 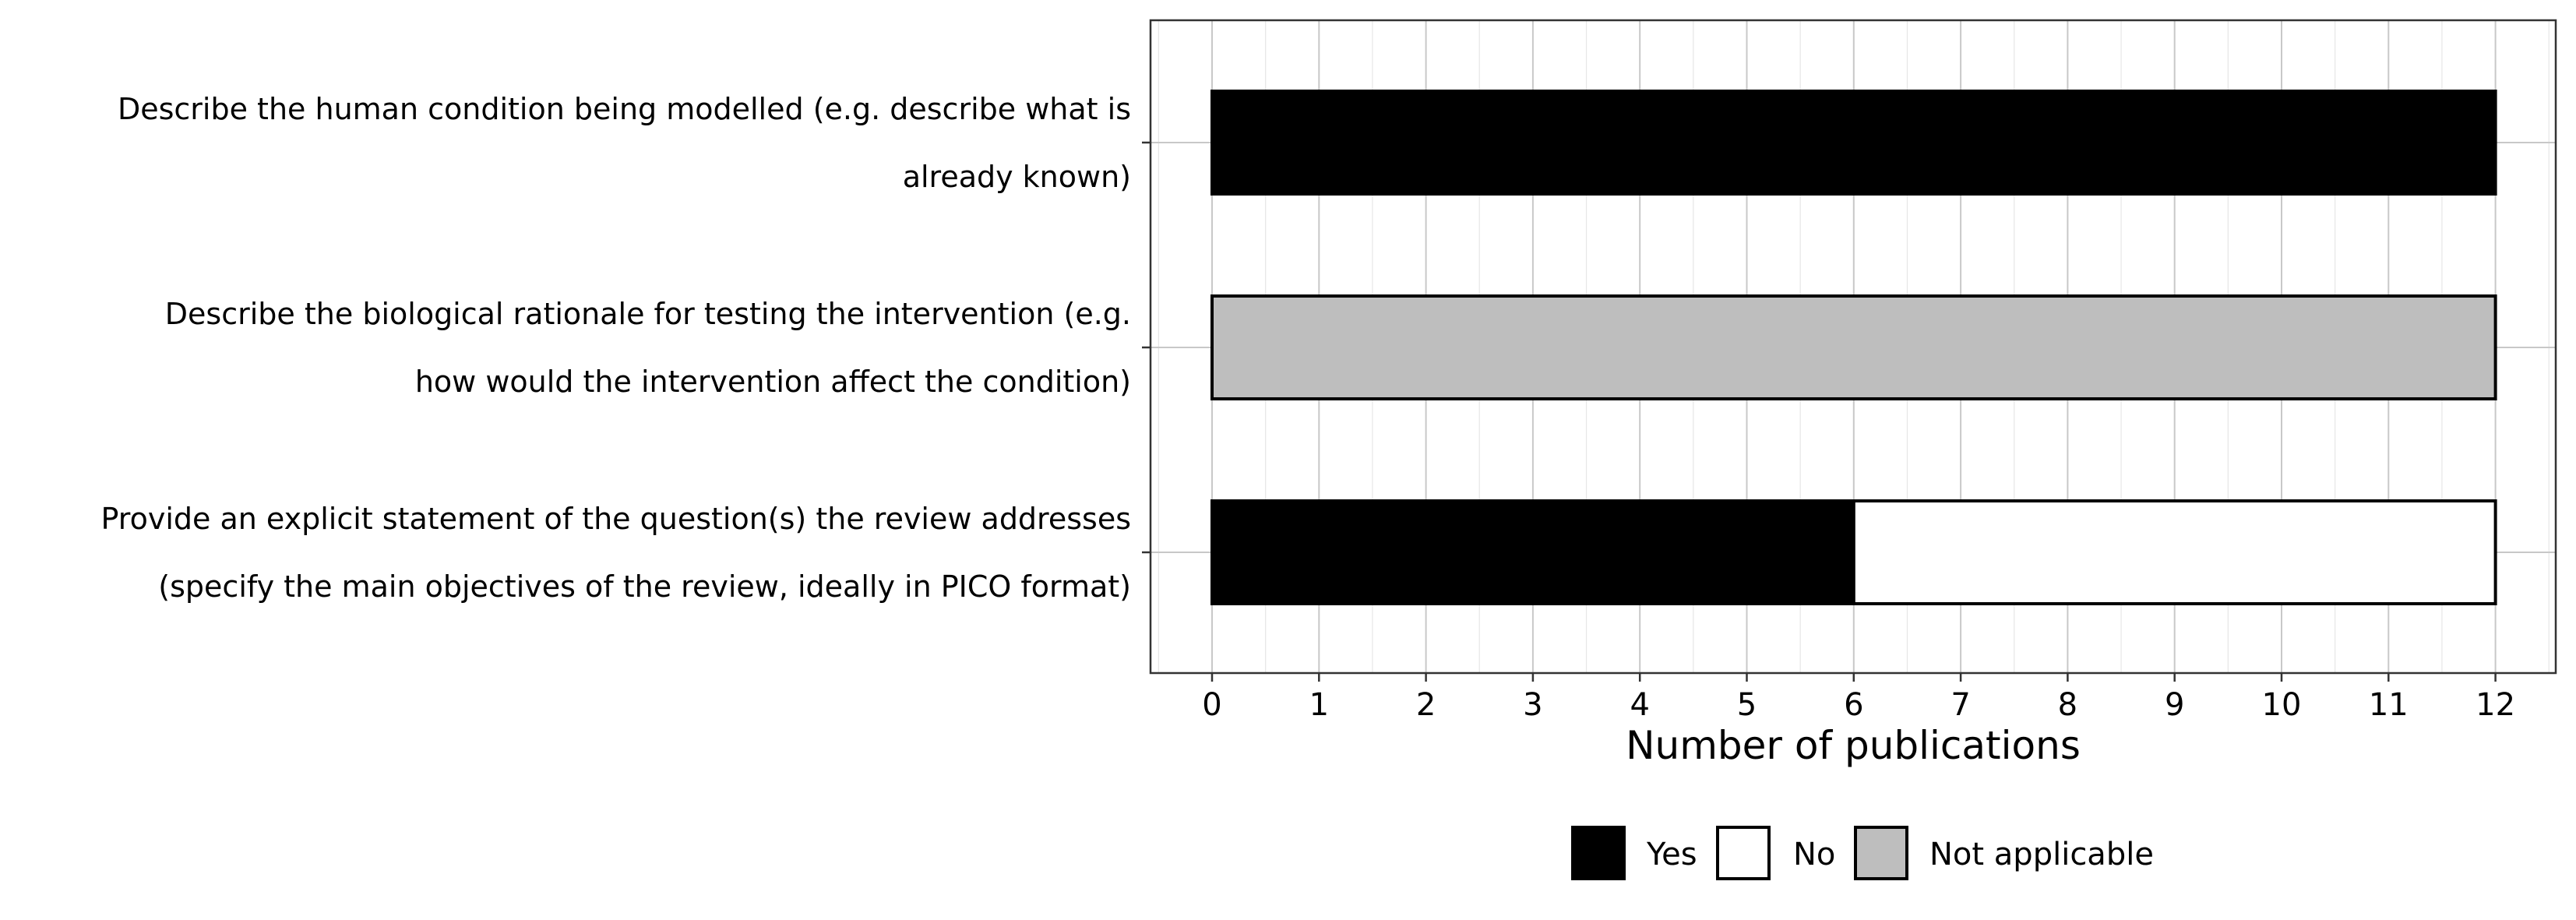 What do you see at coordinates (2282, 705) in the screenshot?
I see `x-tick-label: 10` at bounding box center [2282, 705].